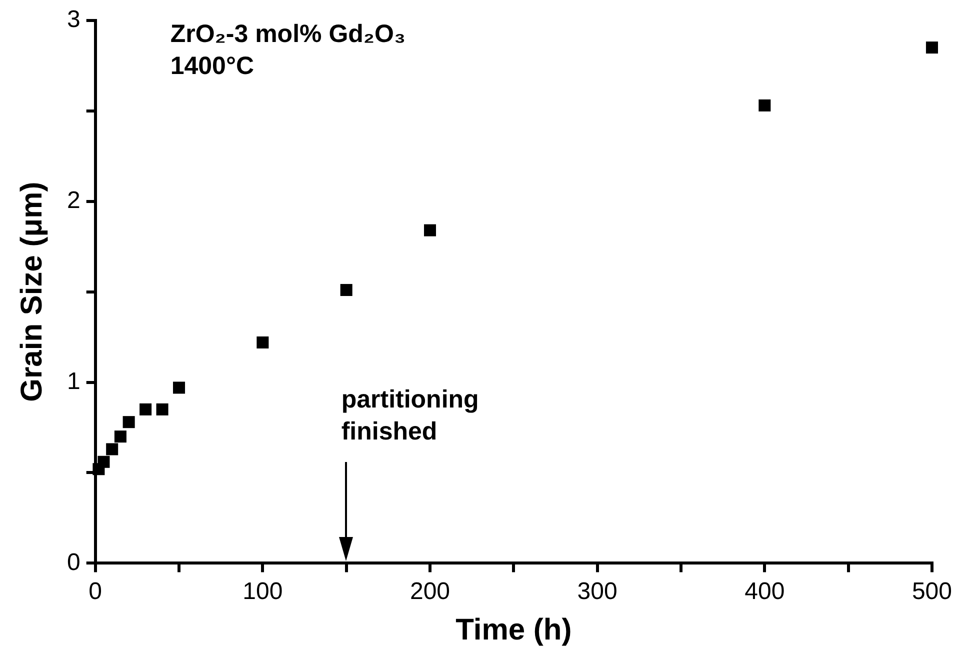 The height and width of the screenshot is (654, 958). I want to click on ref-line-label: partitioning finished, so click(410, 416).